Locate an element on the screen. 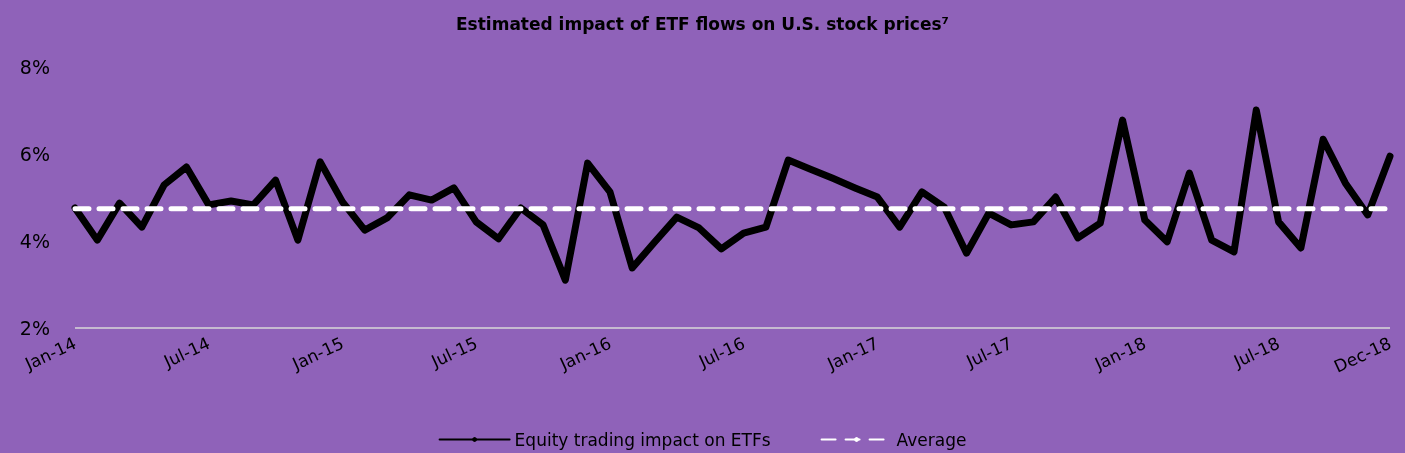 This screenshot has width=1405, height=453. chart-title: Estimated impact of ETF flows on U.S. stock prices⁷ is located at coordinates (702, 23).